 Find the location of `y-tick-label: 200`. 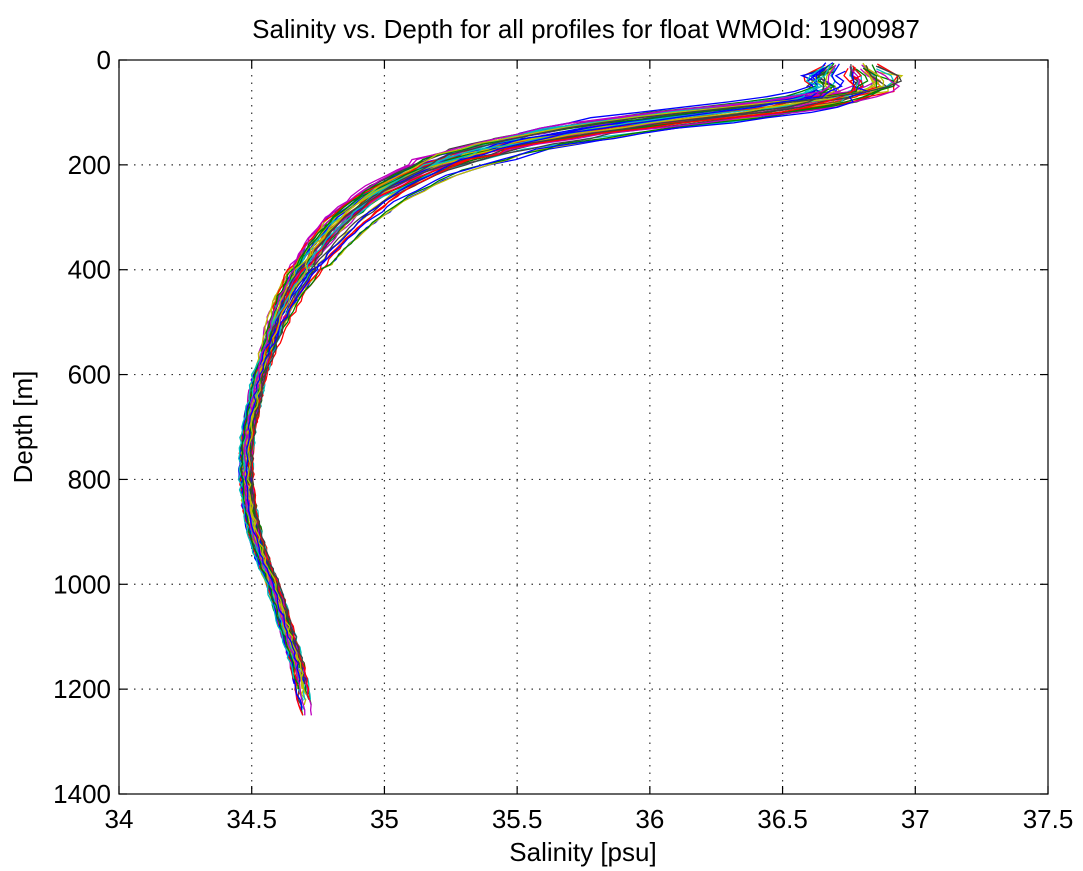

y-tick-label: 200 is located at coordinates (89, 165).